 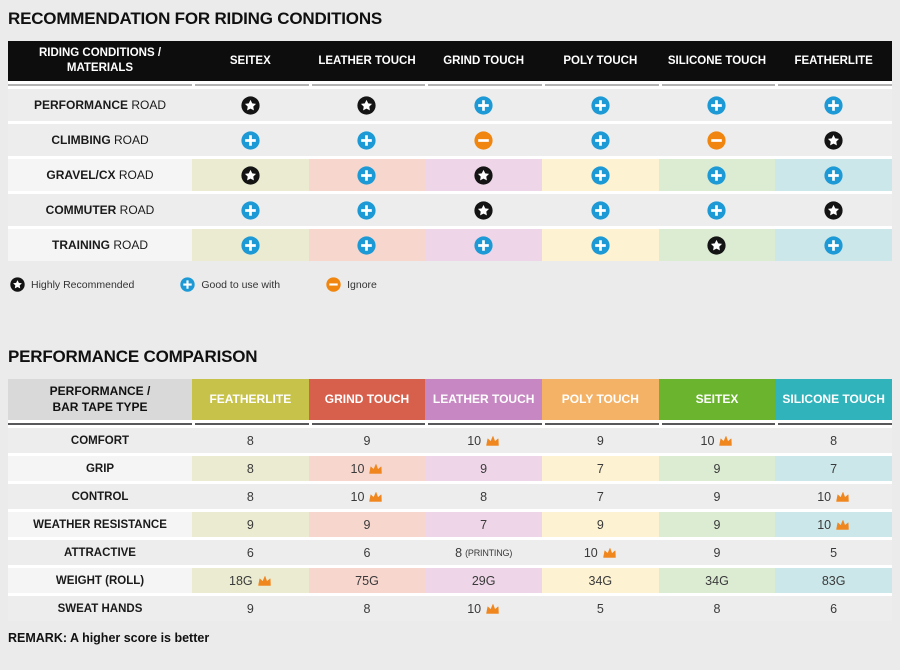 What do you see at coordinates (367, 399) in the screenshot?
I see `column-header: GRIND TOUCH` at bounding box center [367, 399].